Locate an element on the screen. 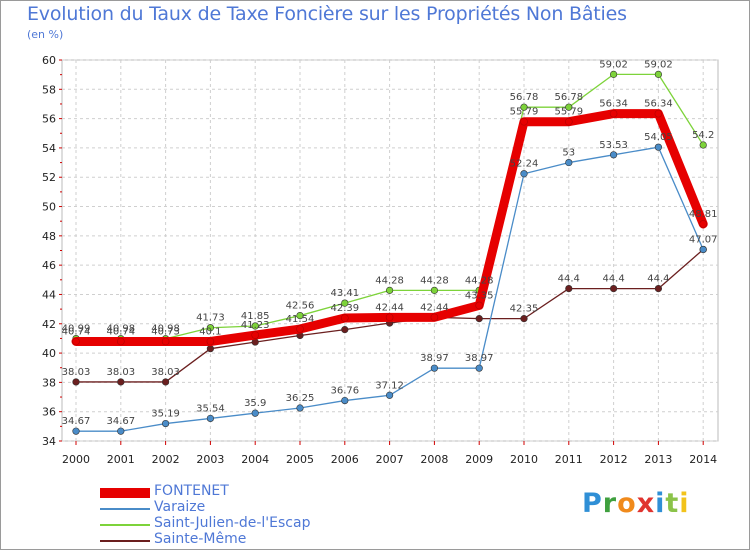 The height and width of the screenshot is (550, 750). data-label-varaize: 52.24 is located at coordinates (524, 164).